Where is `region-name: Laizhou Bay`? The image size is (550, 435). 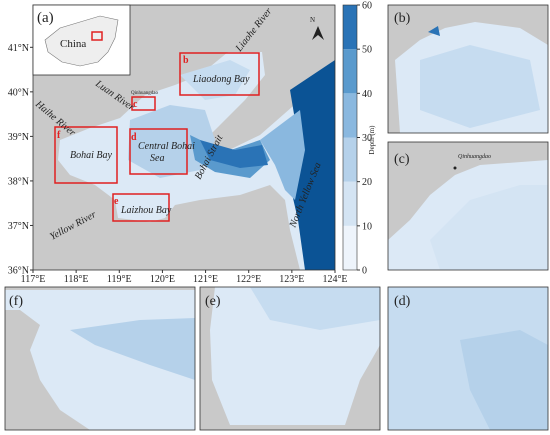
region-name: Laizhou Bay is located at coordinates (146, 210).